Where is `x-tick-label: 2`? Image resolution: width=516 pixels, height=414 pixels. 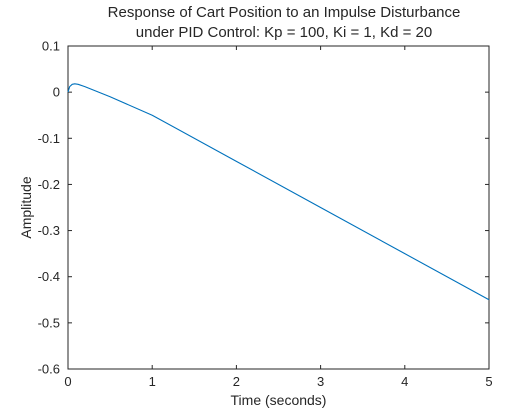
x-tick-label: 2 is located at coordinates (236, 381).